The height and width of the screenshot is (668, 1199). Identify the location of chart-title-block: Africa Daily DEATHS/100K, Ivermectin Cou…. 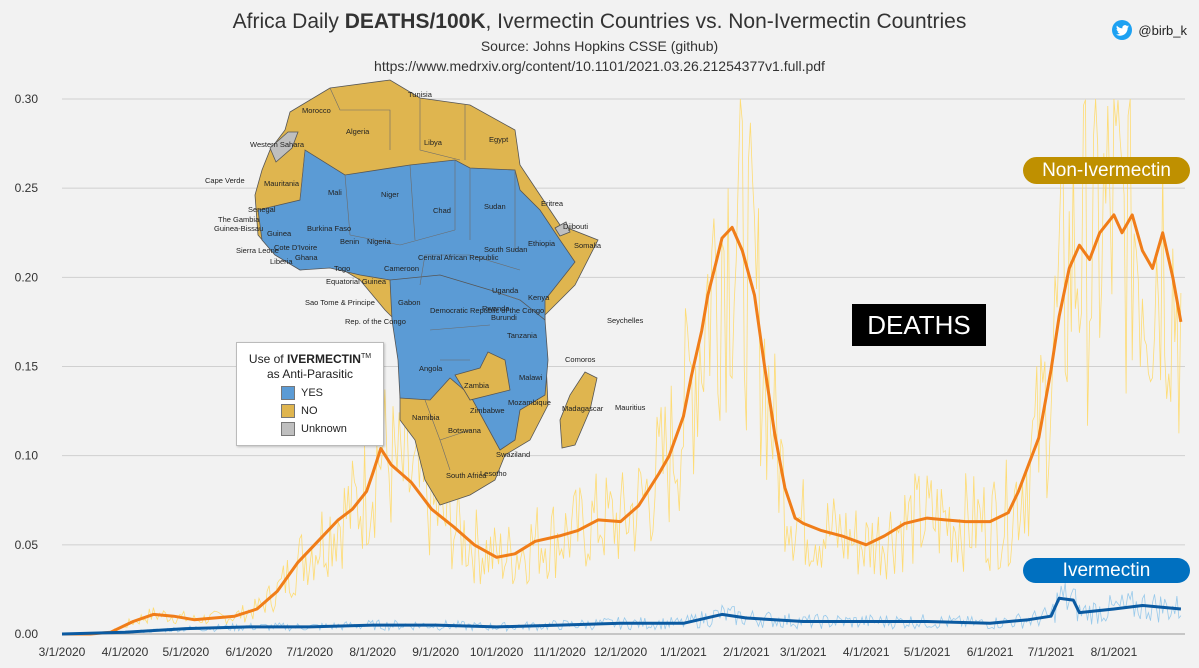
(599, 42).